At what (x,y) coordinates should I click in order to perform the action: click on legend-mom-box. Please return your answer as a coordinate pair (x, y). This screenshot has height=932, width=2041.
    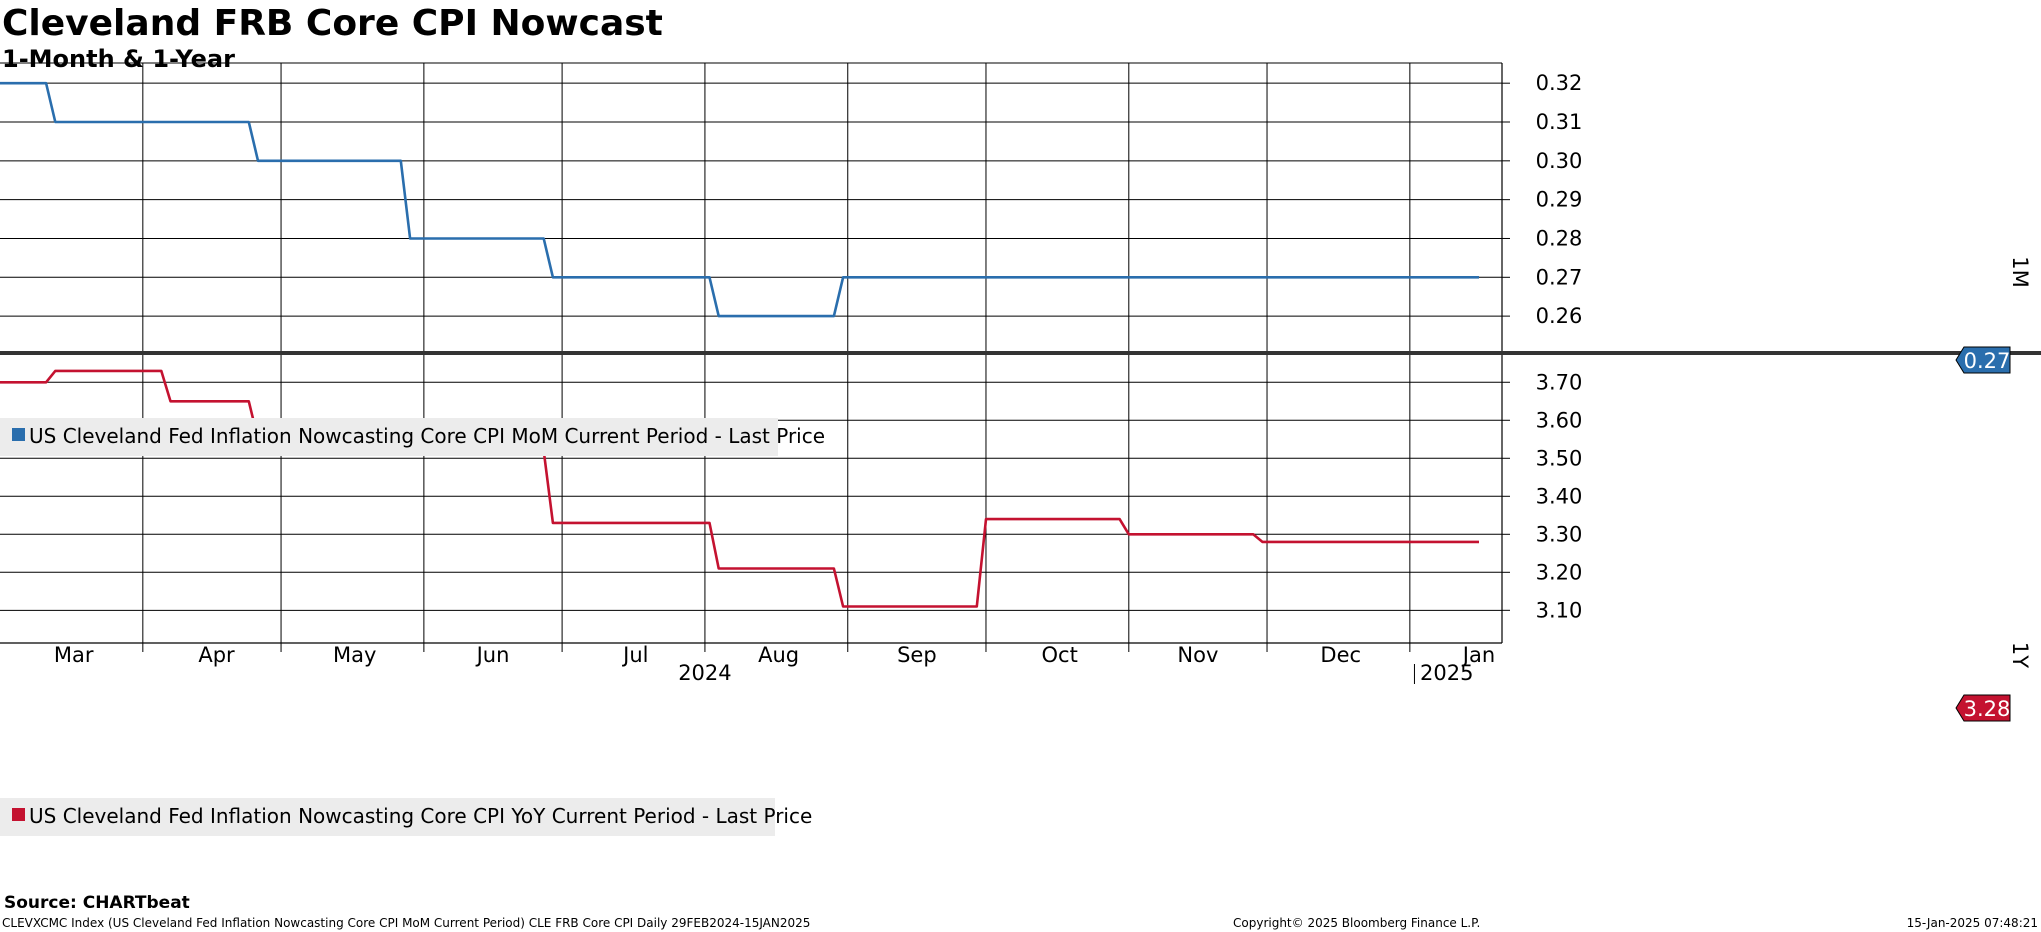
    Looking at the image, I should click on (389, 437).